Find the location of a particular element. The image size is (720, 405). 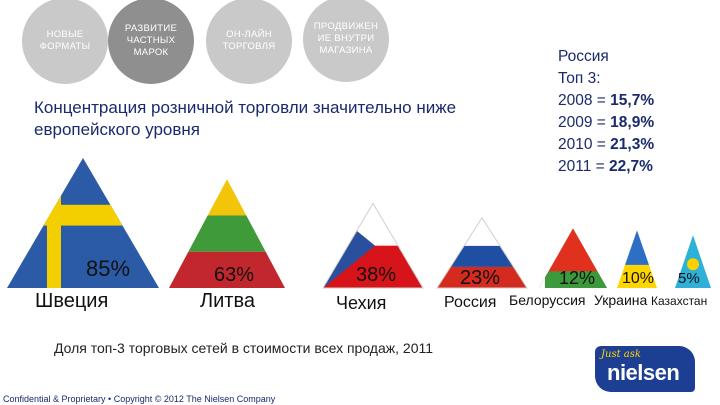

russia-row-value: 21,3% is located at coordinates (632, 144).